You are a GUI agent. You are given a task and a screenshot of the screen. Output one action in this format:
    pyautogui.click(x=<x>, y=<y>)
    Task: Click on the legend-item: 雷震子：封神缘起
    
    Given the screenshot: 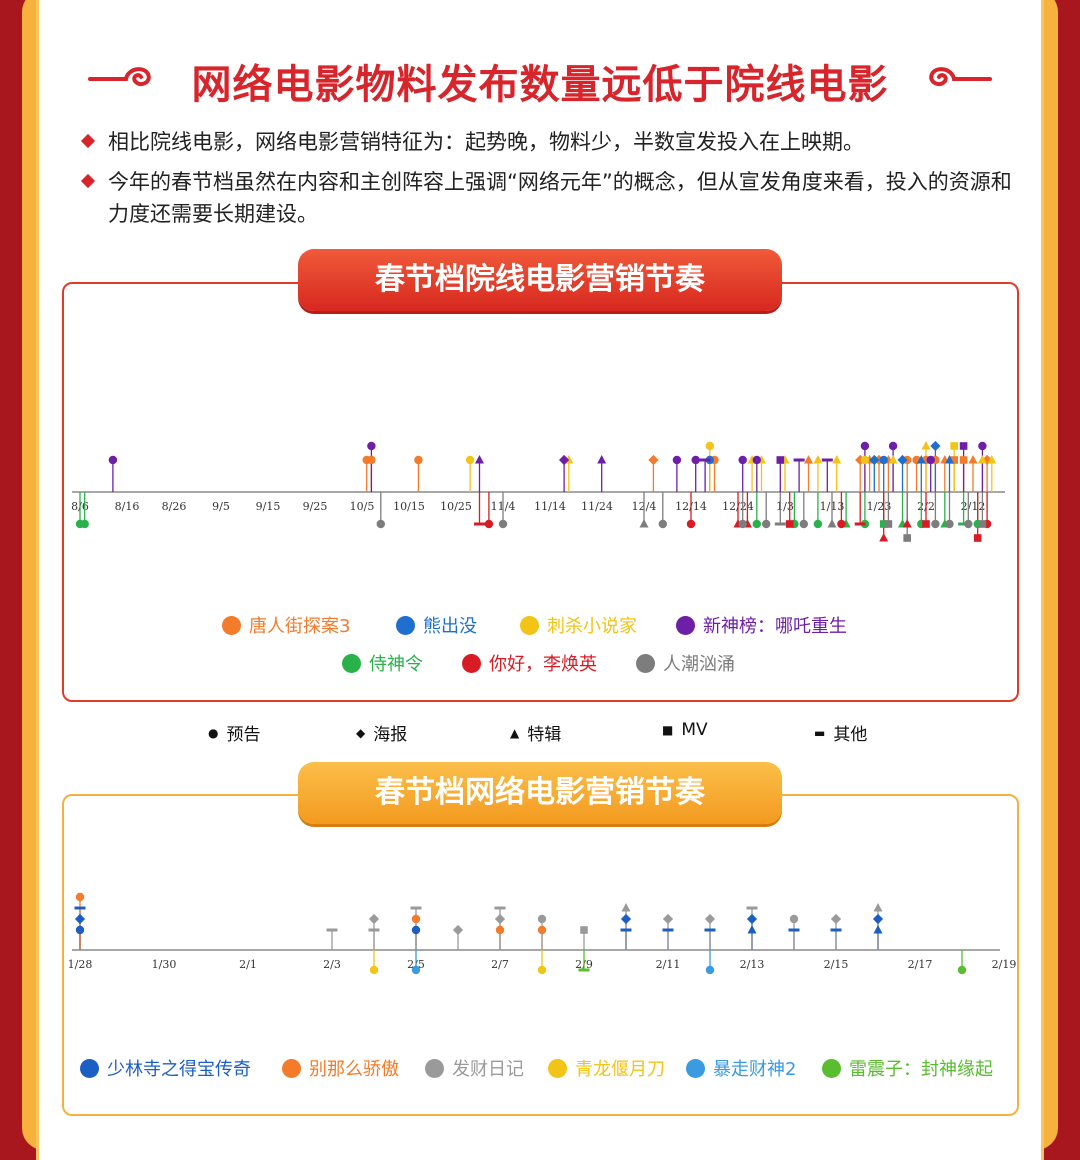 What is the action you would take?
    pyautogui.click(x=907, y=1068)
    